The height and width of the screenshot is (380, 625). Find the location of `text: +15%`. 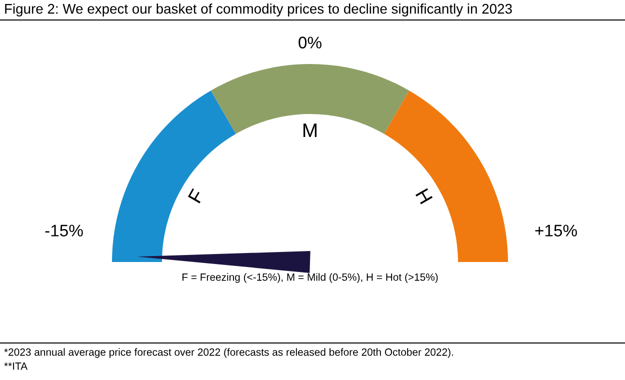

text: +15% is located at coordinates (556, 230).